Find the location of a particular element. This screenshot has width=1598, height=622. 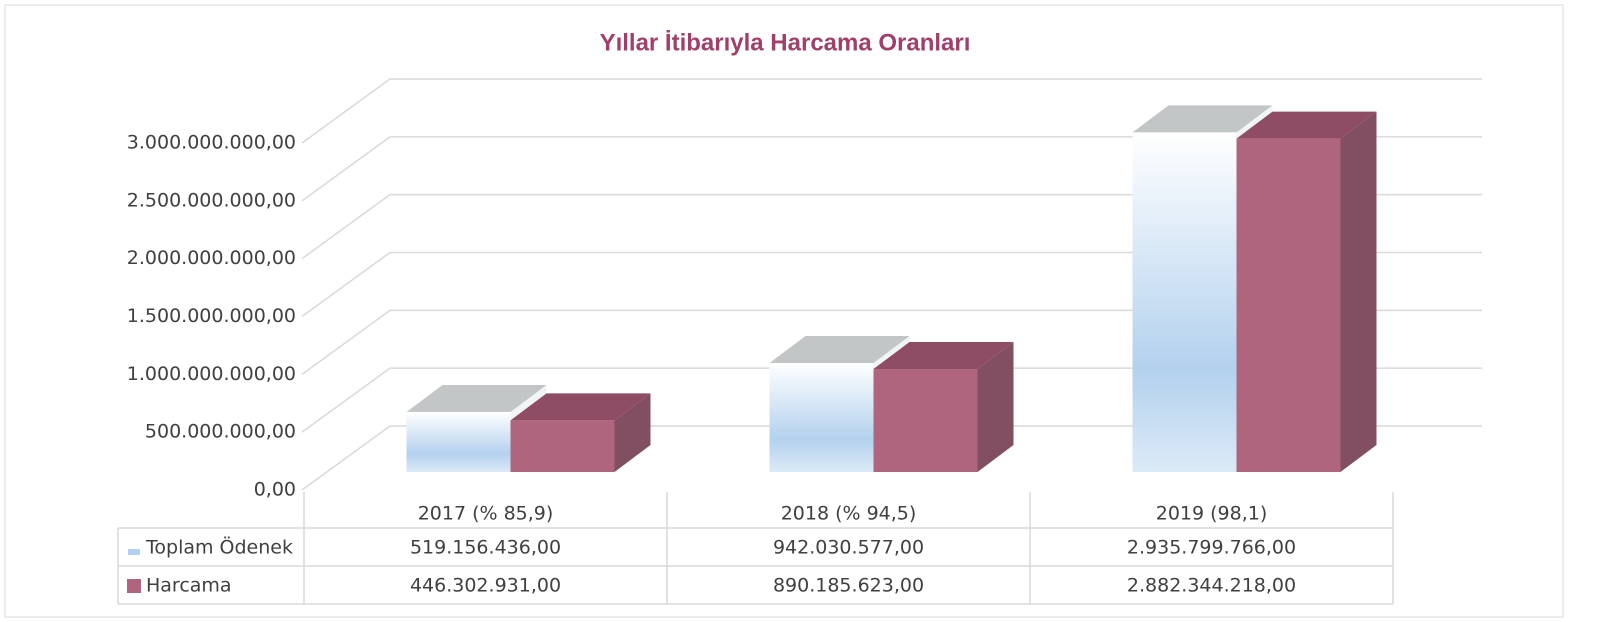

data-table is located at coordinates (755, 548).